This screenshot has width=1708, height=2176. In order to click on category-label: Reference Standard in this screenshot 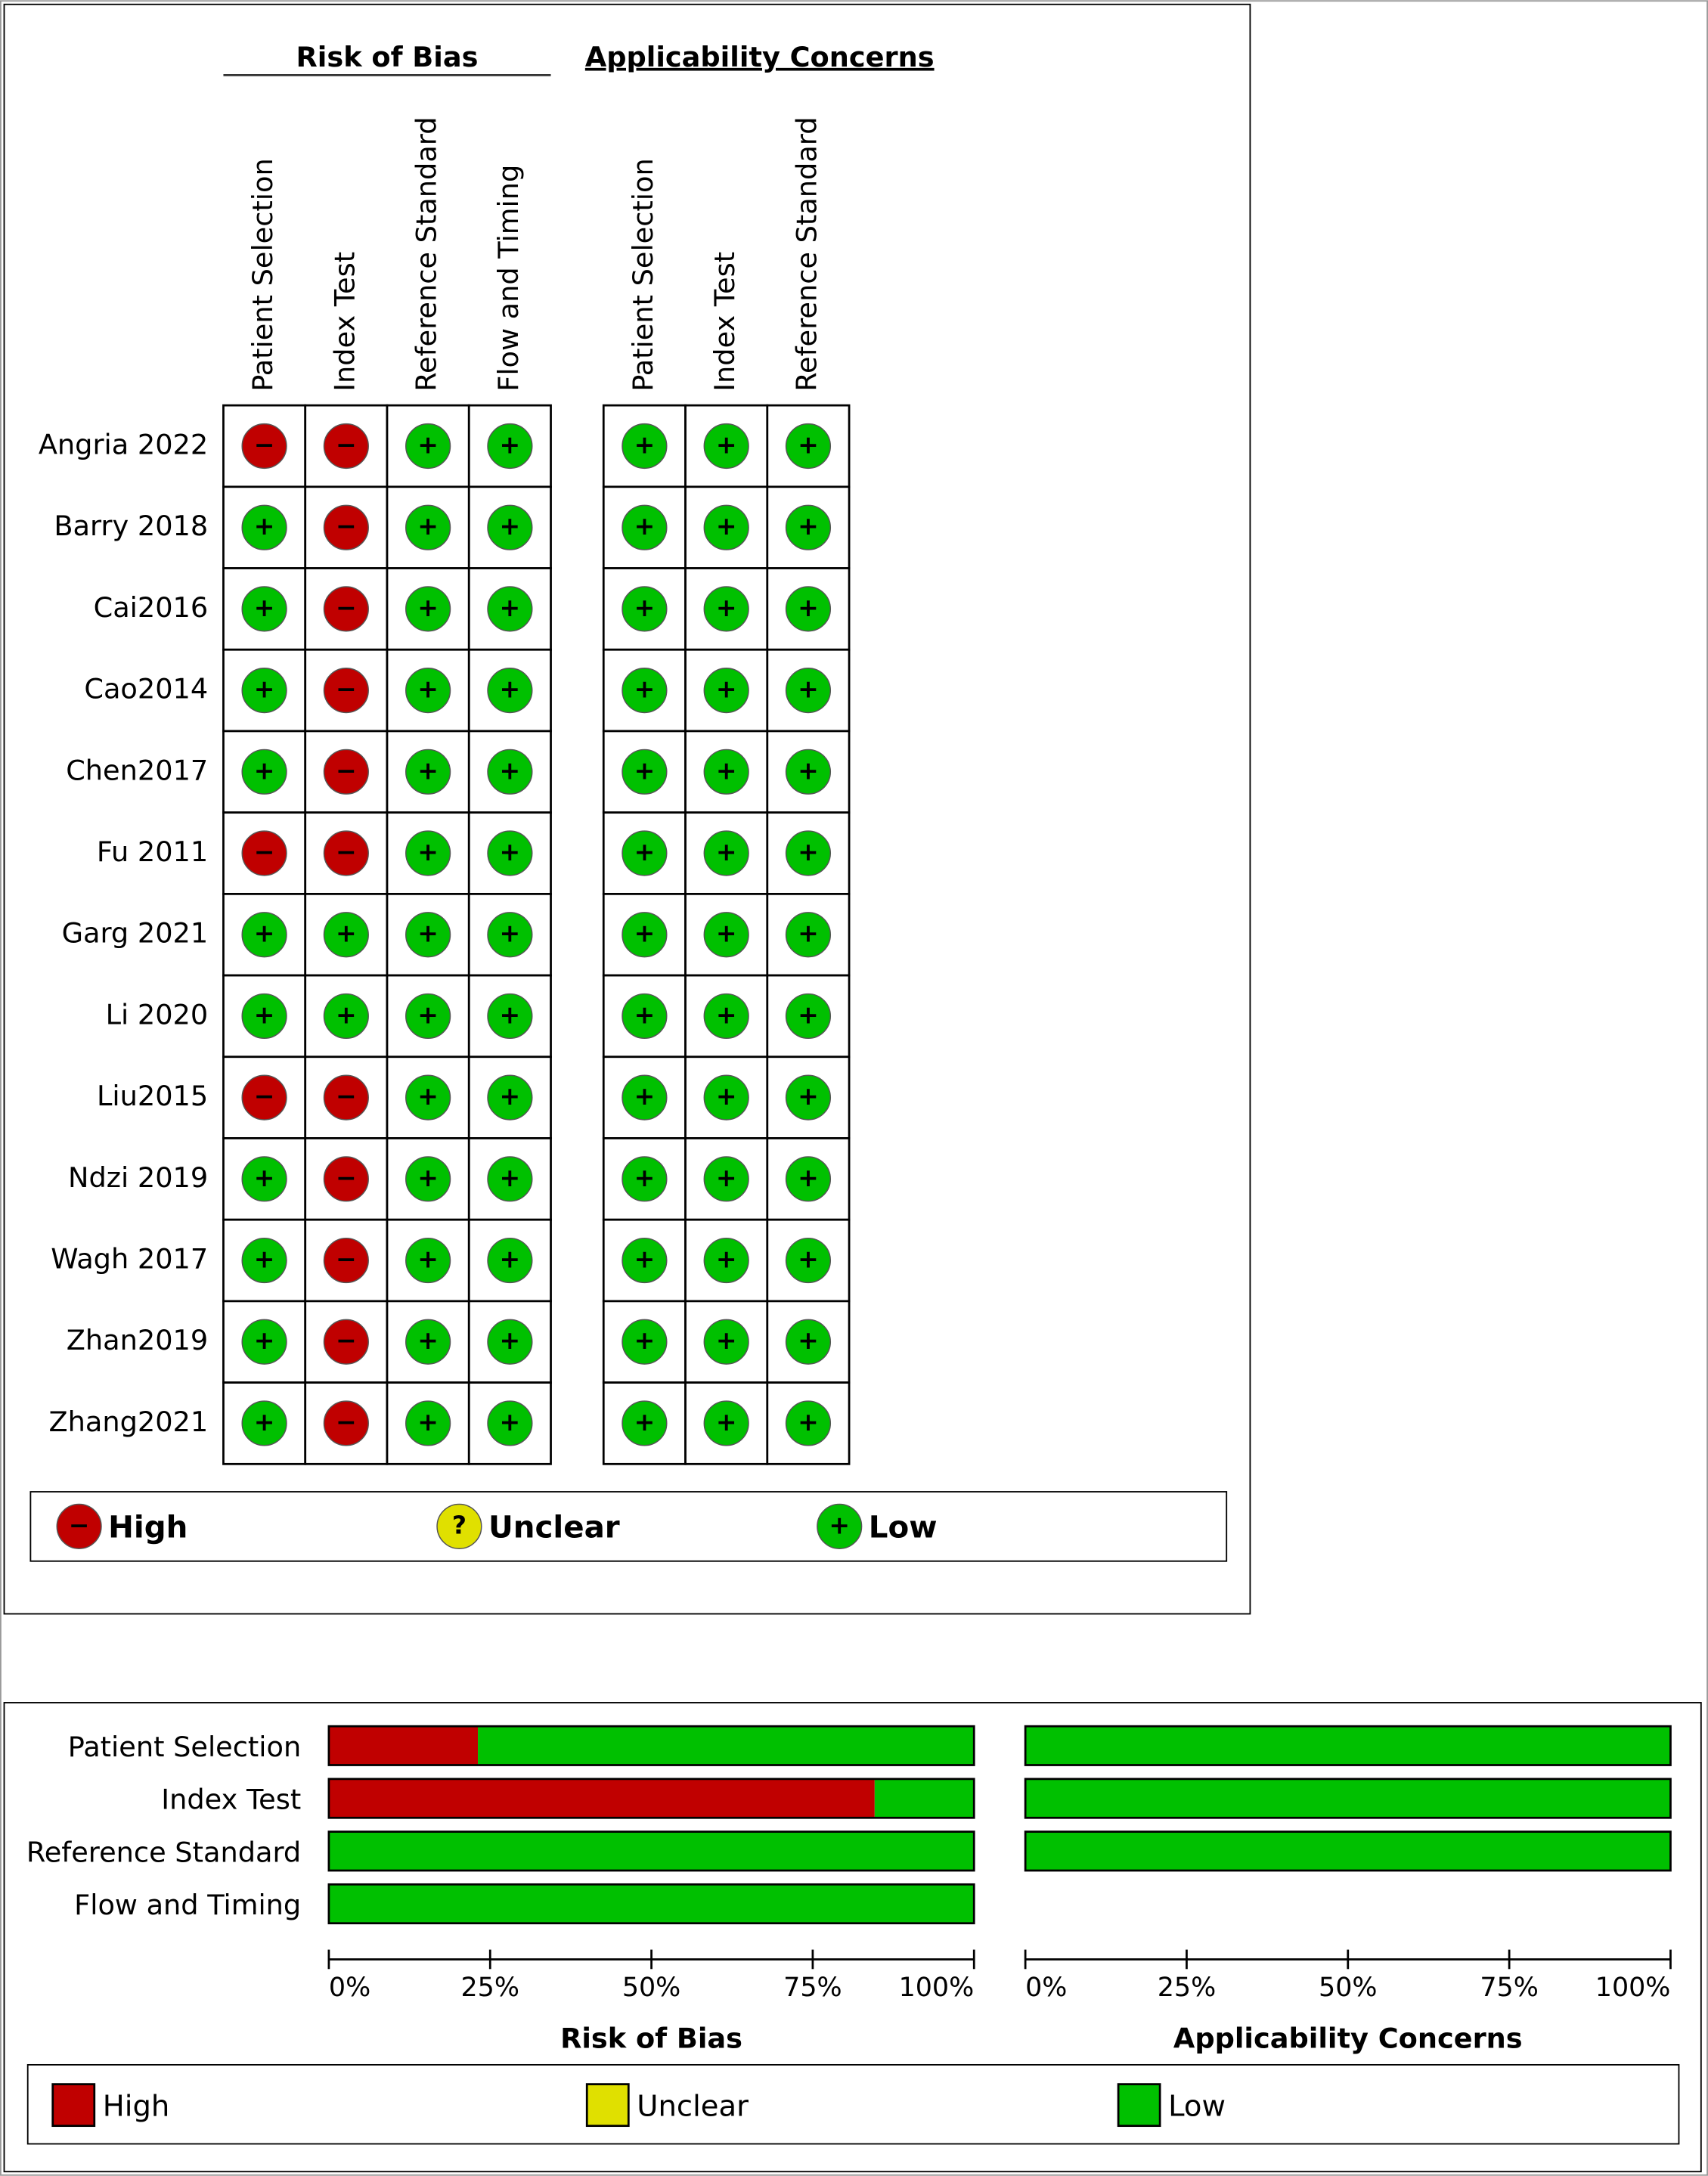, I will do `click(163, 1852)`.